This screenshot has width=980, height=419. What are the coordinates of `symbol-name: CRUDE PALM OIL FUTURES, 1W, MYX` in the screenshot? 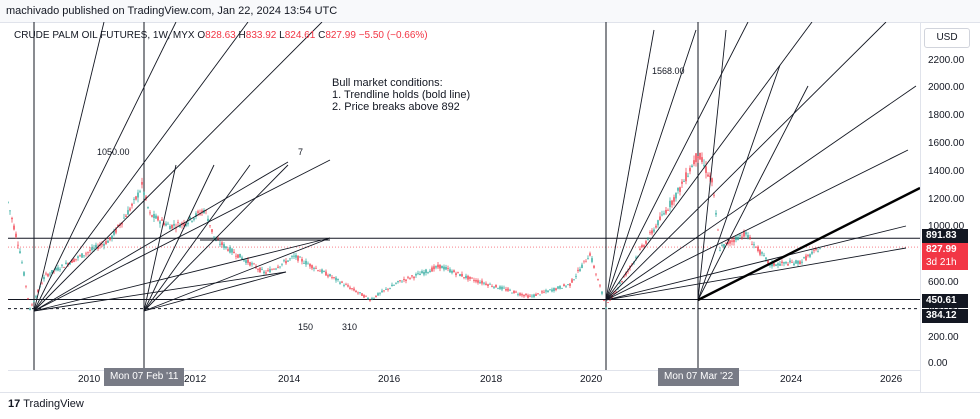 It's located at (104, 35).